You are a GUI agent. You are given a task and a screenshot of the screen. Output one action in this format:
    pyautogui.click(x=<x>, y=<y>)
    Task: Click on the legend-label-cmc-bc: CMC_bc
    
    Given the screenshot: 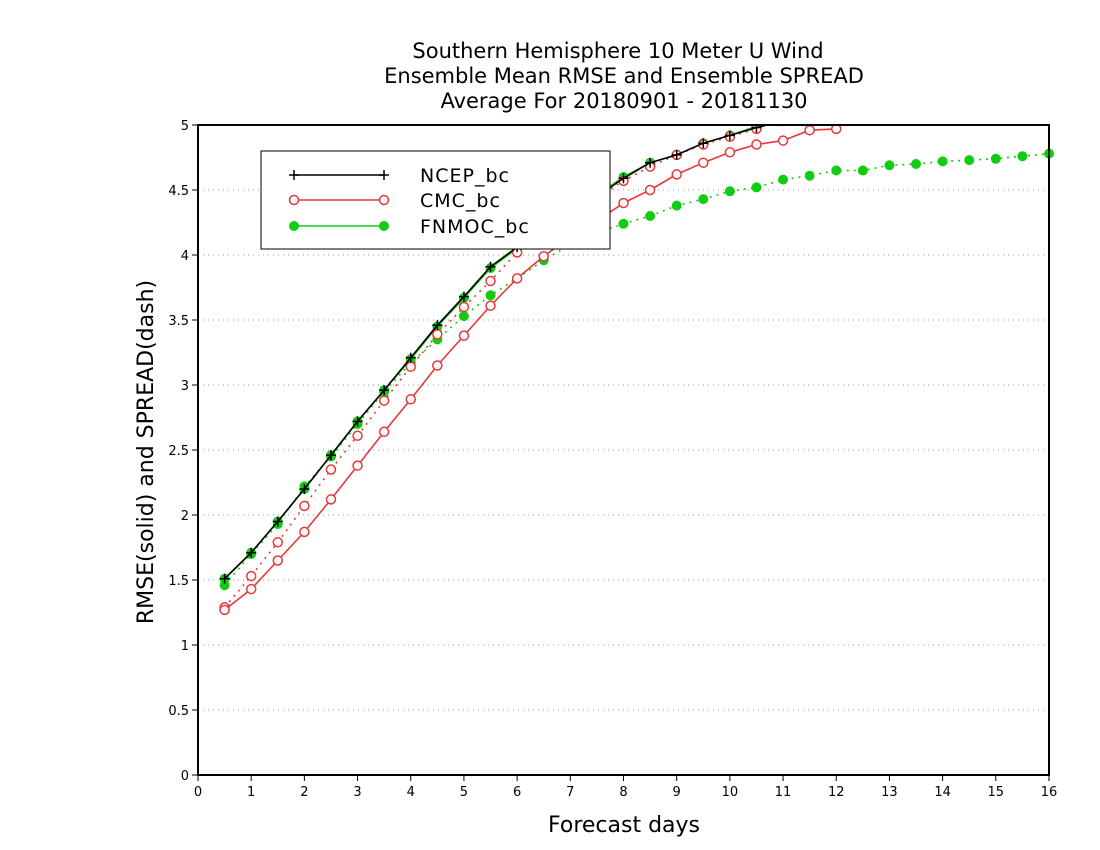 What is the action you would take?
    pyautogui.click(x=460, y=201)
    